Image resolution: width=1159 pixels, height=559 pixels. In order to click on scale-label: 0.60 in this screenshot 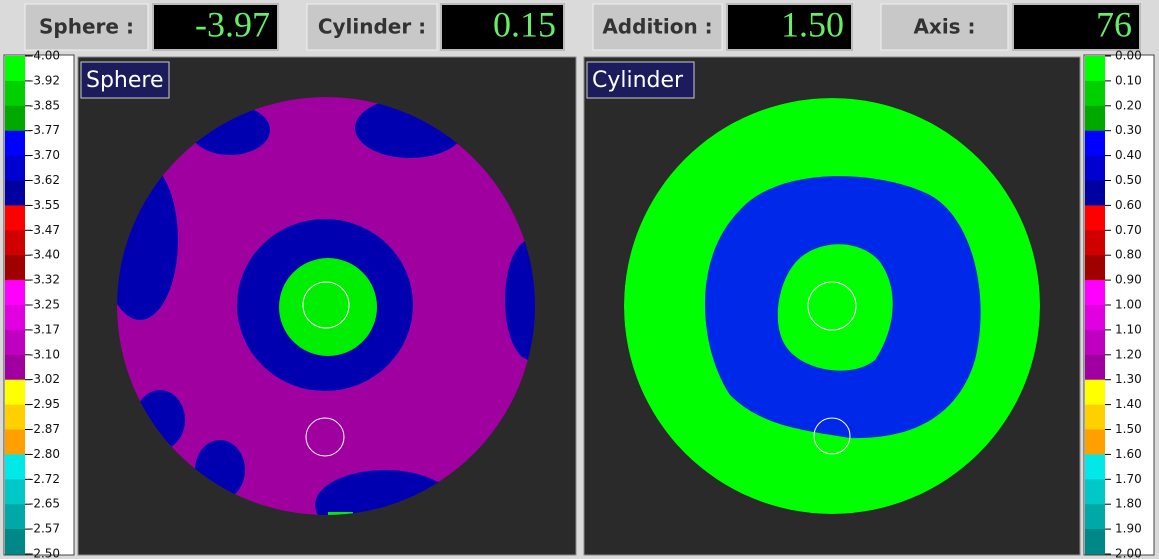, I will do `click(1128, 205)`.